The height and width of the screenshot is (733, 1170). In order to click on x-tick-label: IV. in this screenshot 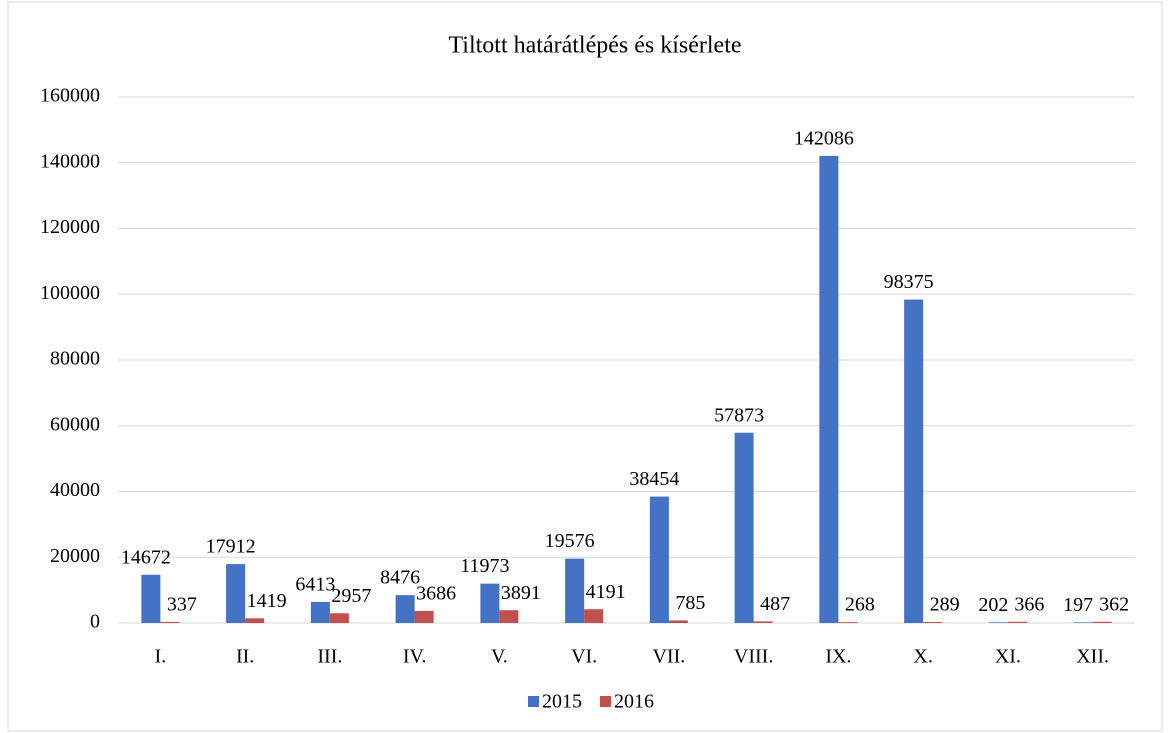, I will do `click(415, 657)`.